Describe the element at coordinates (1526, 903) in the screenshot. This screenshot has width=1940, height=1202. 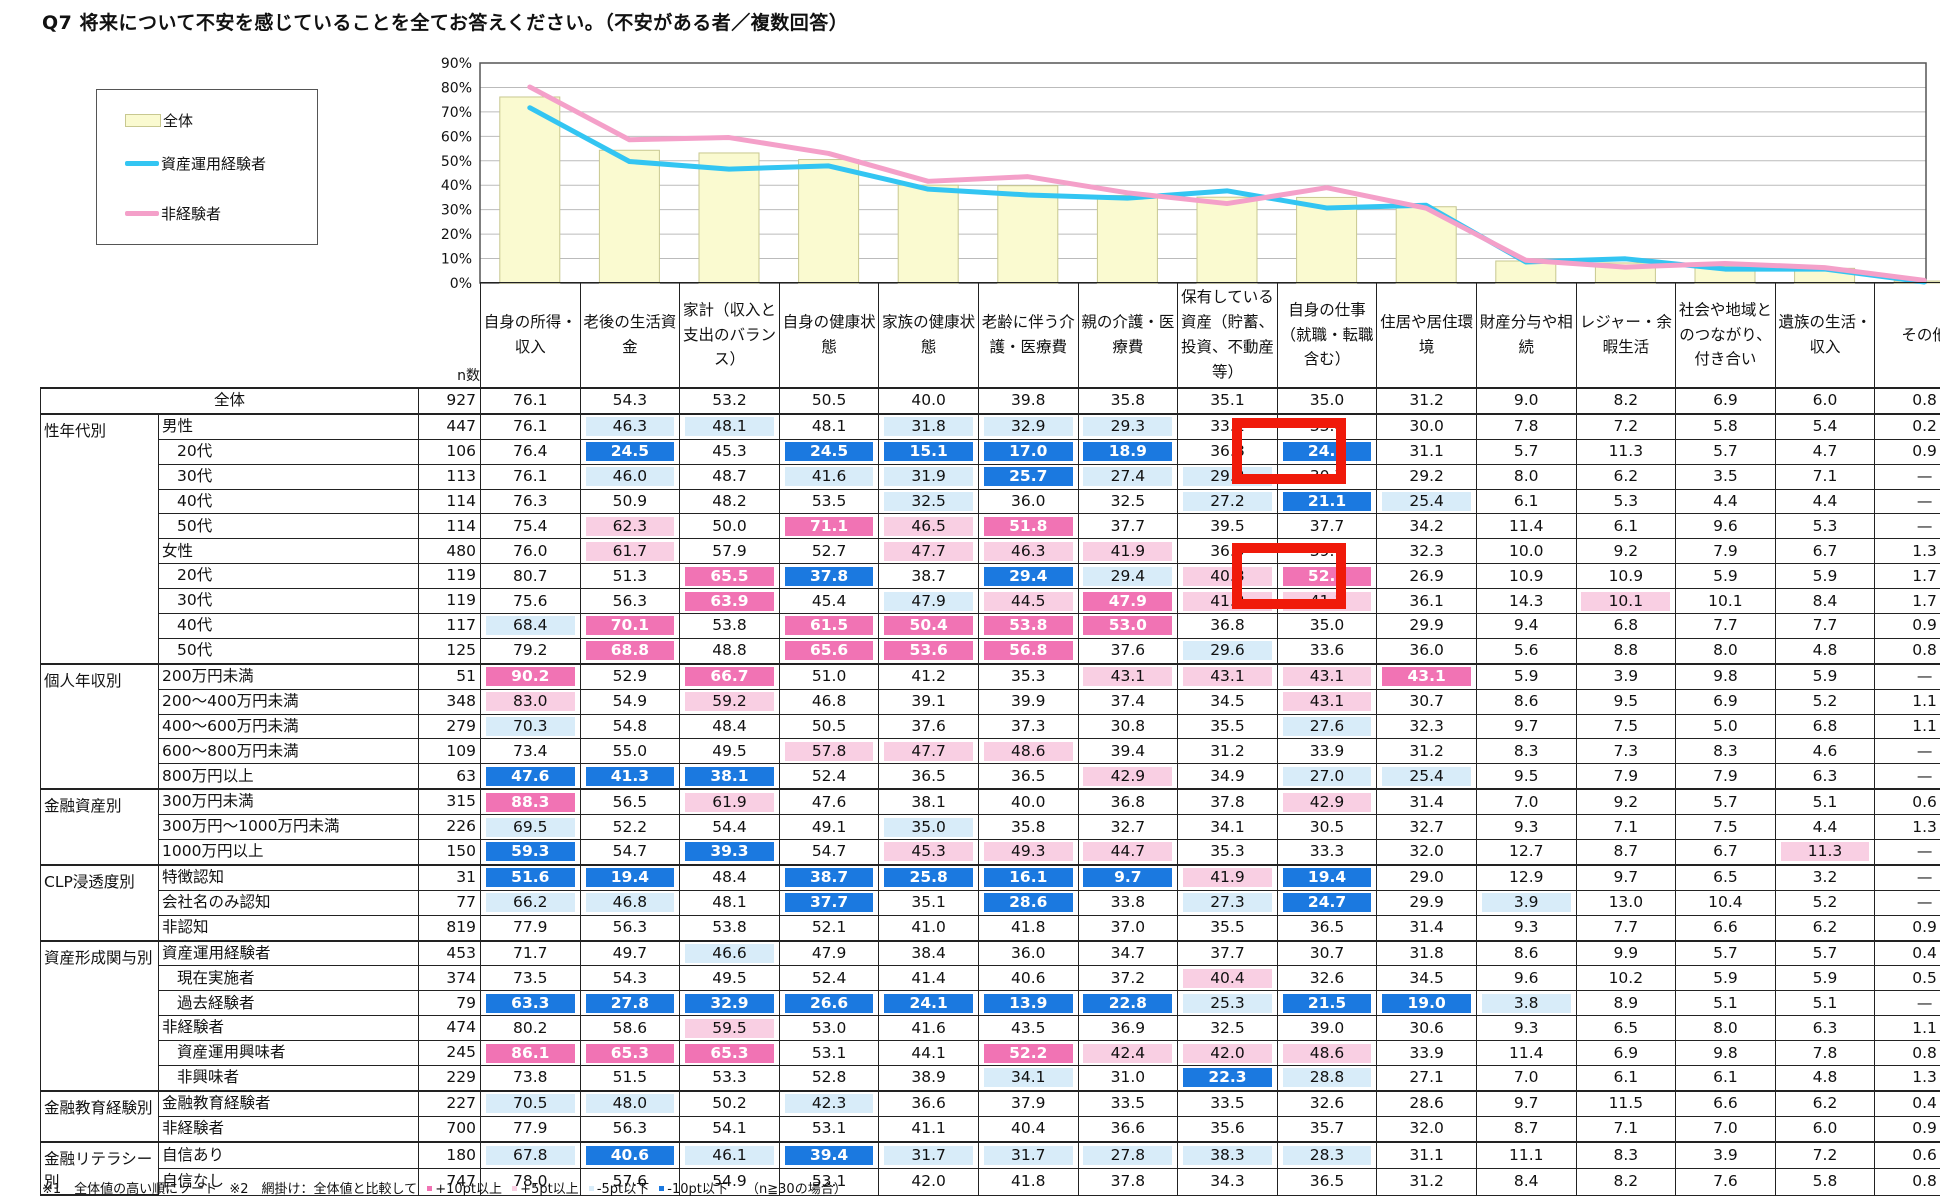
I see `value-text: 3.9` at that location.